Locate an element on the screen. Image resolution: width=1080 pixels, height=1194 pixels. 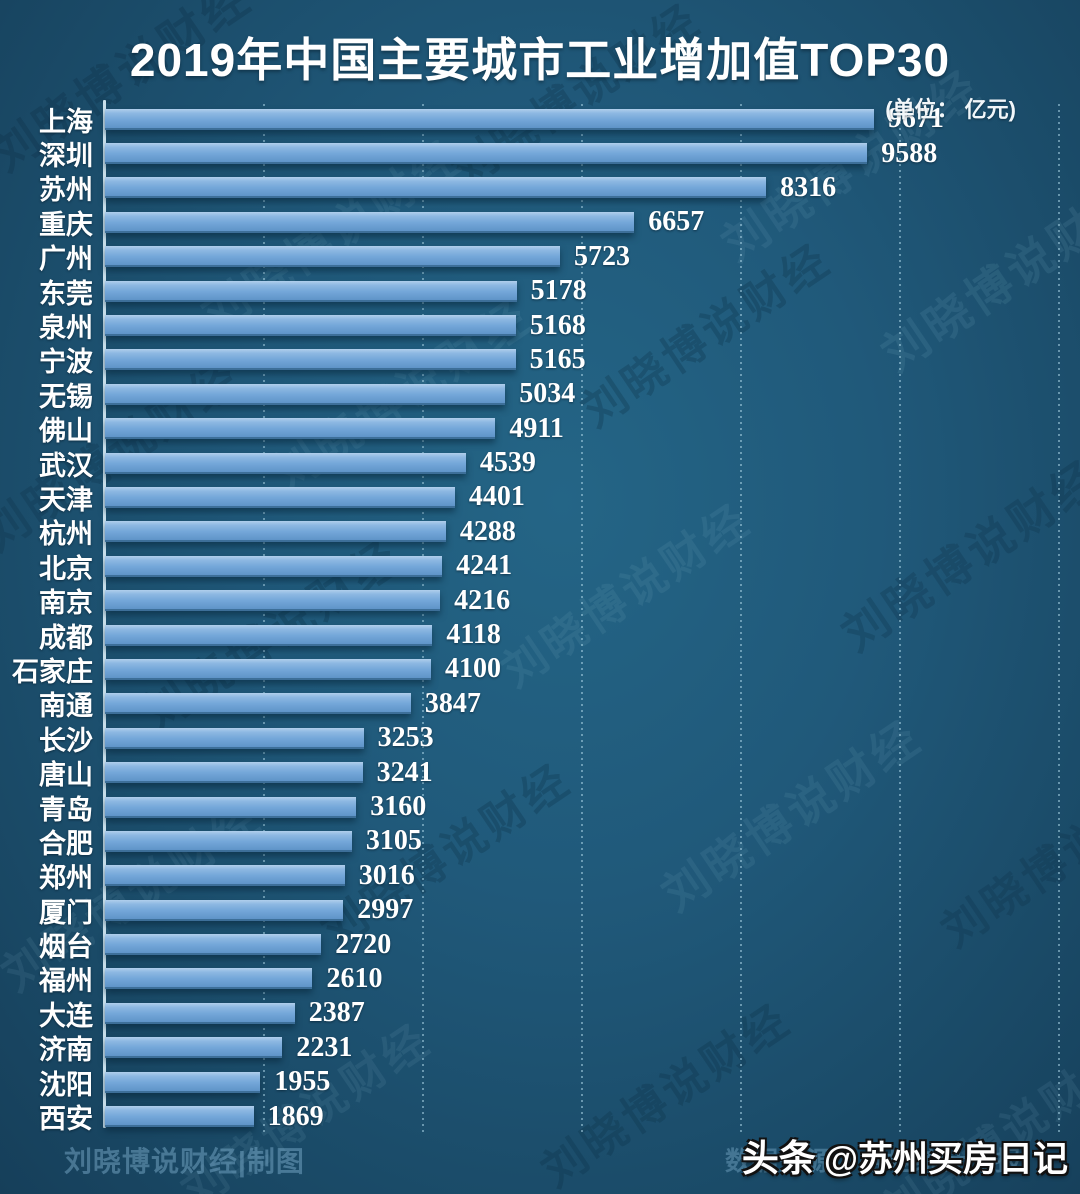
header: 2019年中国主要城市工业增加值TOP30 (单位： 亿元) is located at coordinates (540, 62).